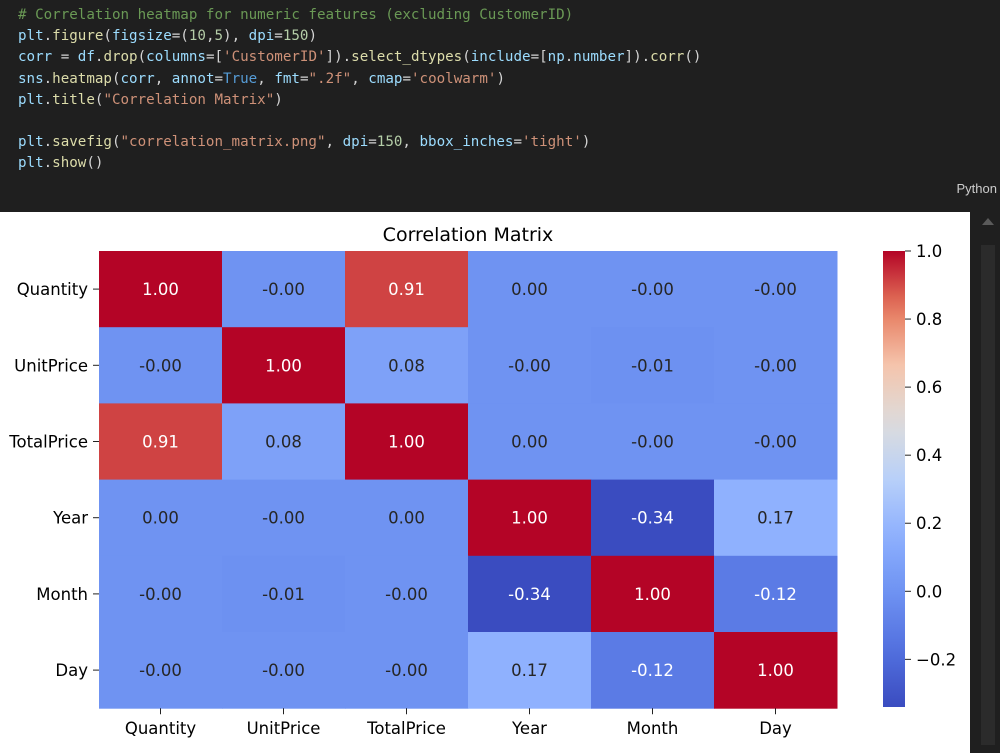 This screenshot has height=753, width=1000. Describe the element at coordinates (359, 36) in the screenshot. I see `code-line: plt.figure(figsize=(10,5), dpi=150)` at that location.